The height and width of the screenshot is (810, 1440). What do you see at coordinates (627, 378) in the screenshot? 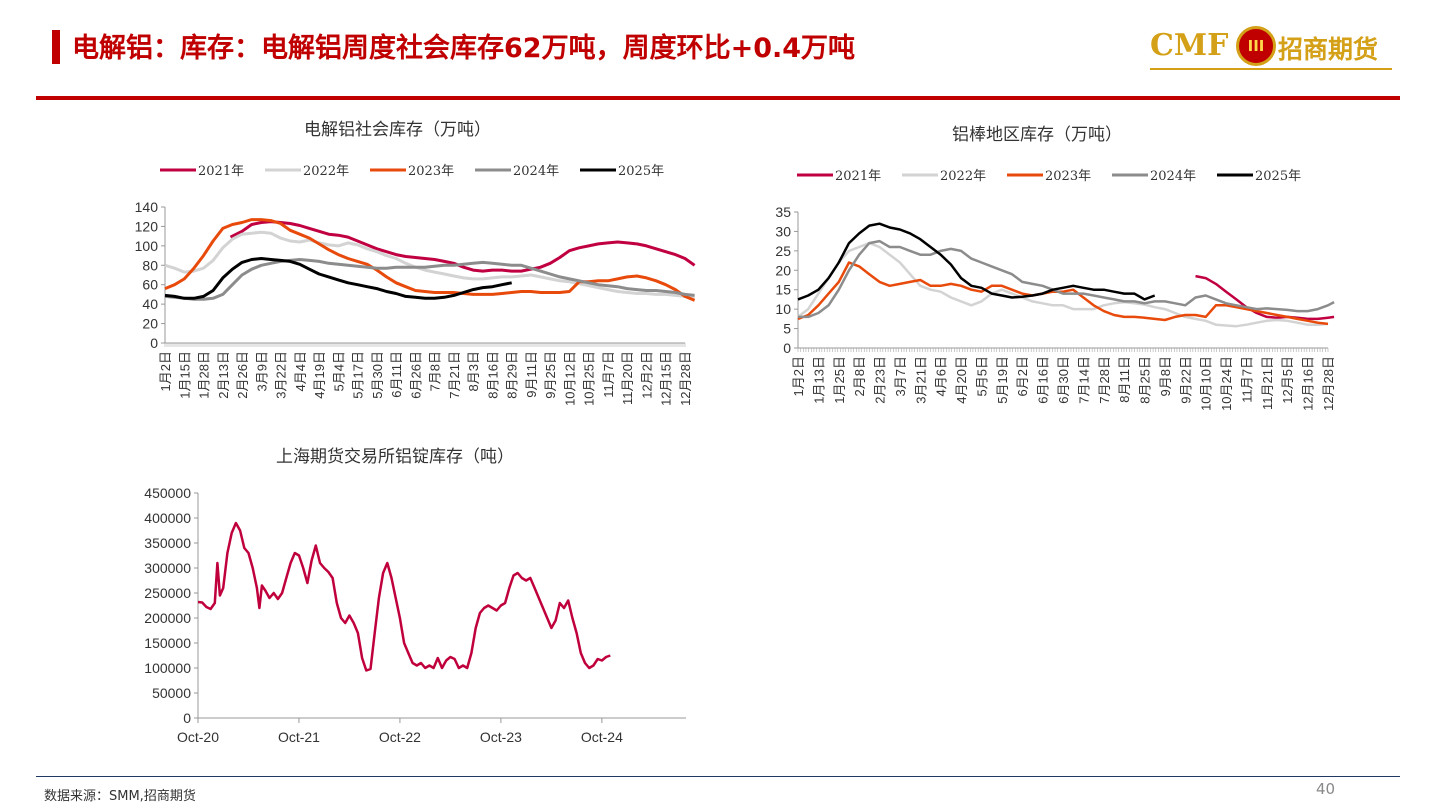
I see `x-tick-label: 11月20日` at bounding box center [627, 378].